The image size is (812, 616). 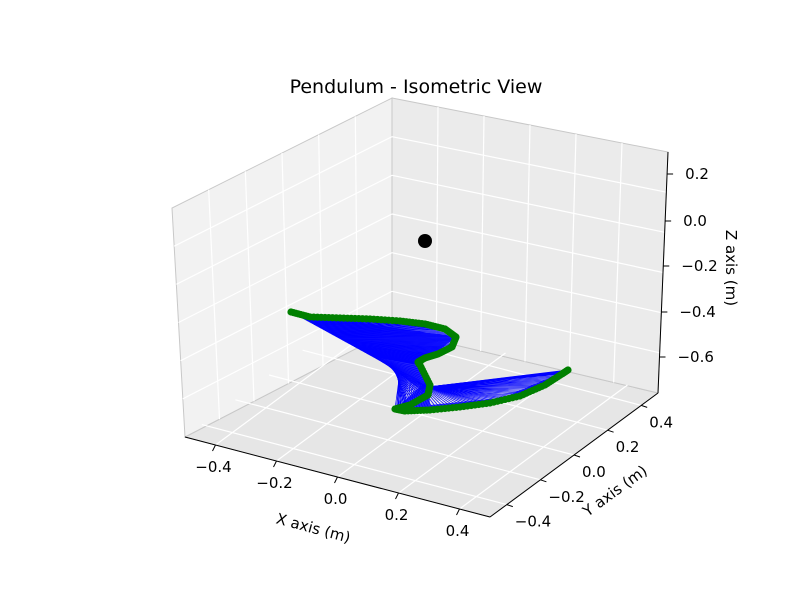 What do you see at coordinates (397, 515) in the screenshot?
I see `x-tick-label: 0.2` at bounding box center [397, 515].